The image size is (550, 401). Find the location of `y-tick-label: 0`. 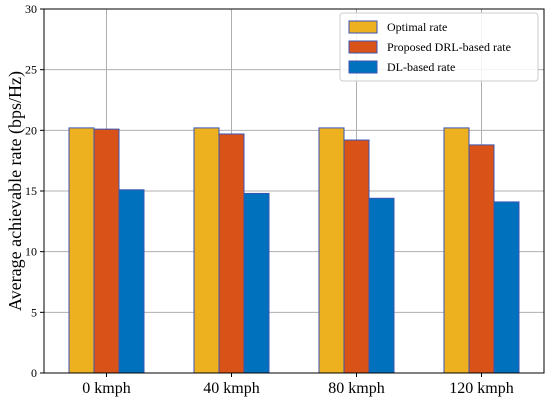

y-tick-label: 0 is located at coordinates (34, 373).